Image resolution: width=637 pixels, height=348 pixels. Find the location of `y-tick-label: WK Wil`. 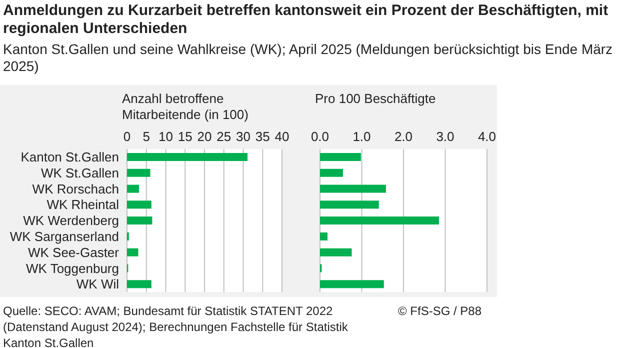

y-tick-label: WK Wil is located at coordinates (98, 284).